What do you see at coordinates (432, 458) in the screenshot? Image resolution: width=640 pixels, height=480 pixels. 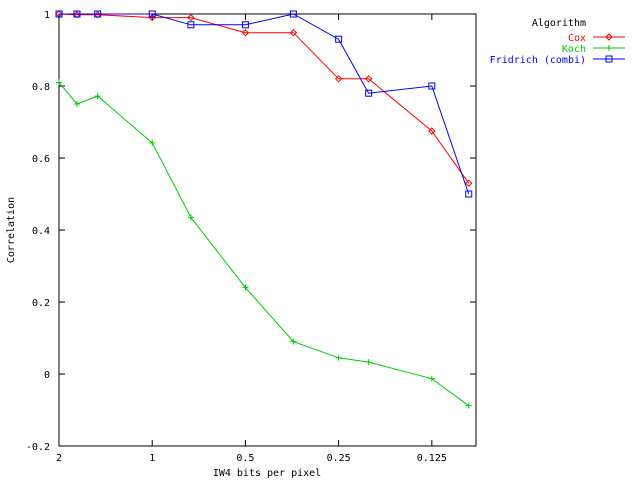 I see `x-tick-label: 0.125` at bounding box center [432, 458].